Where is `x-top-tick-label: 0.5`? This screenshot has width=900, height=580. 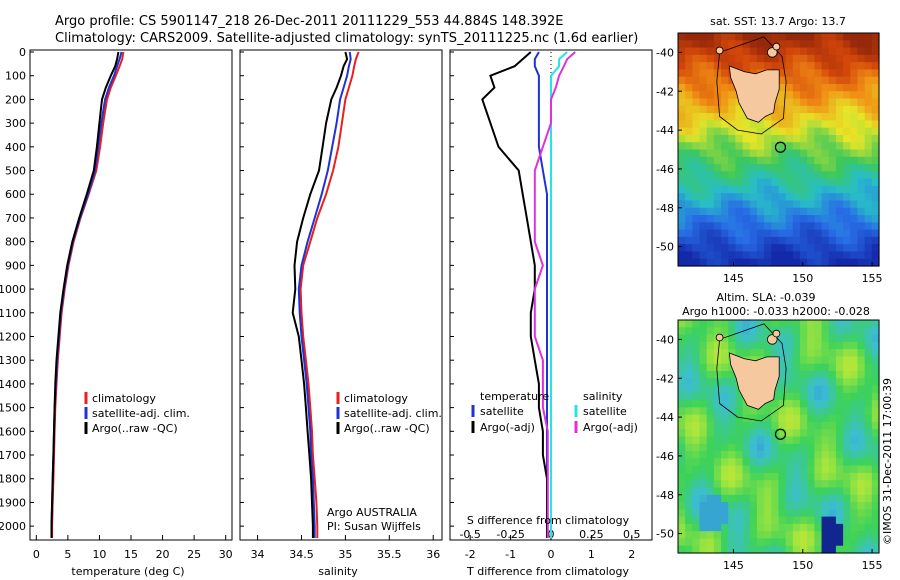 x-top-tick-label: 0.5 is located at coordinates (632, 534).